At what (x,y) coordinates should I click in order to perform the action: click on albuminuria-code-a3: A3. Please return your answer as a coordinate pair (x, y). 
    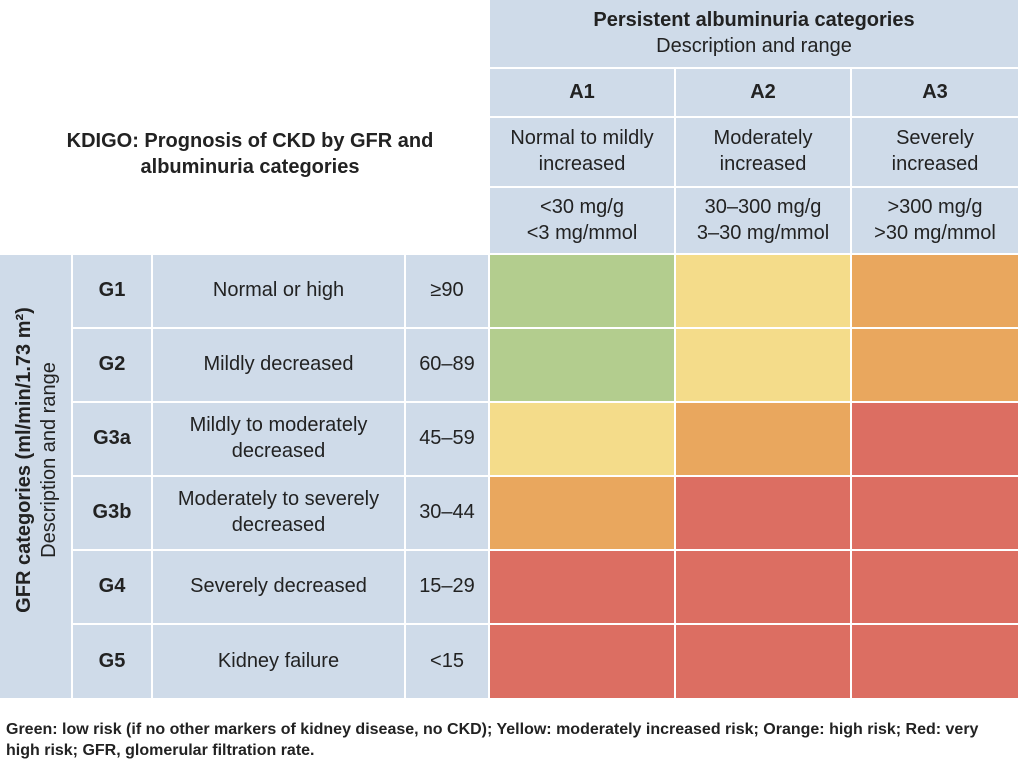
    Looking at the image, I should click on (936, 93).